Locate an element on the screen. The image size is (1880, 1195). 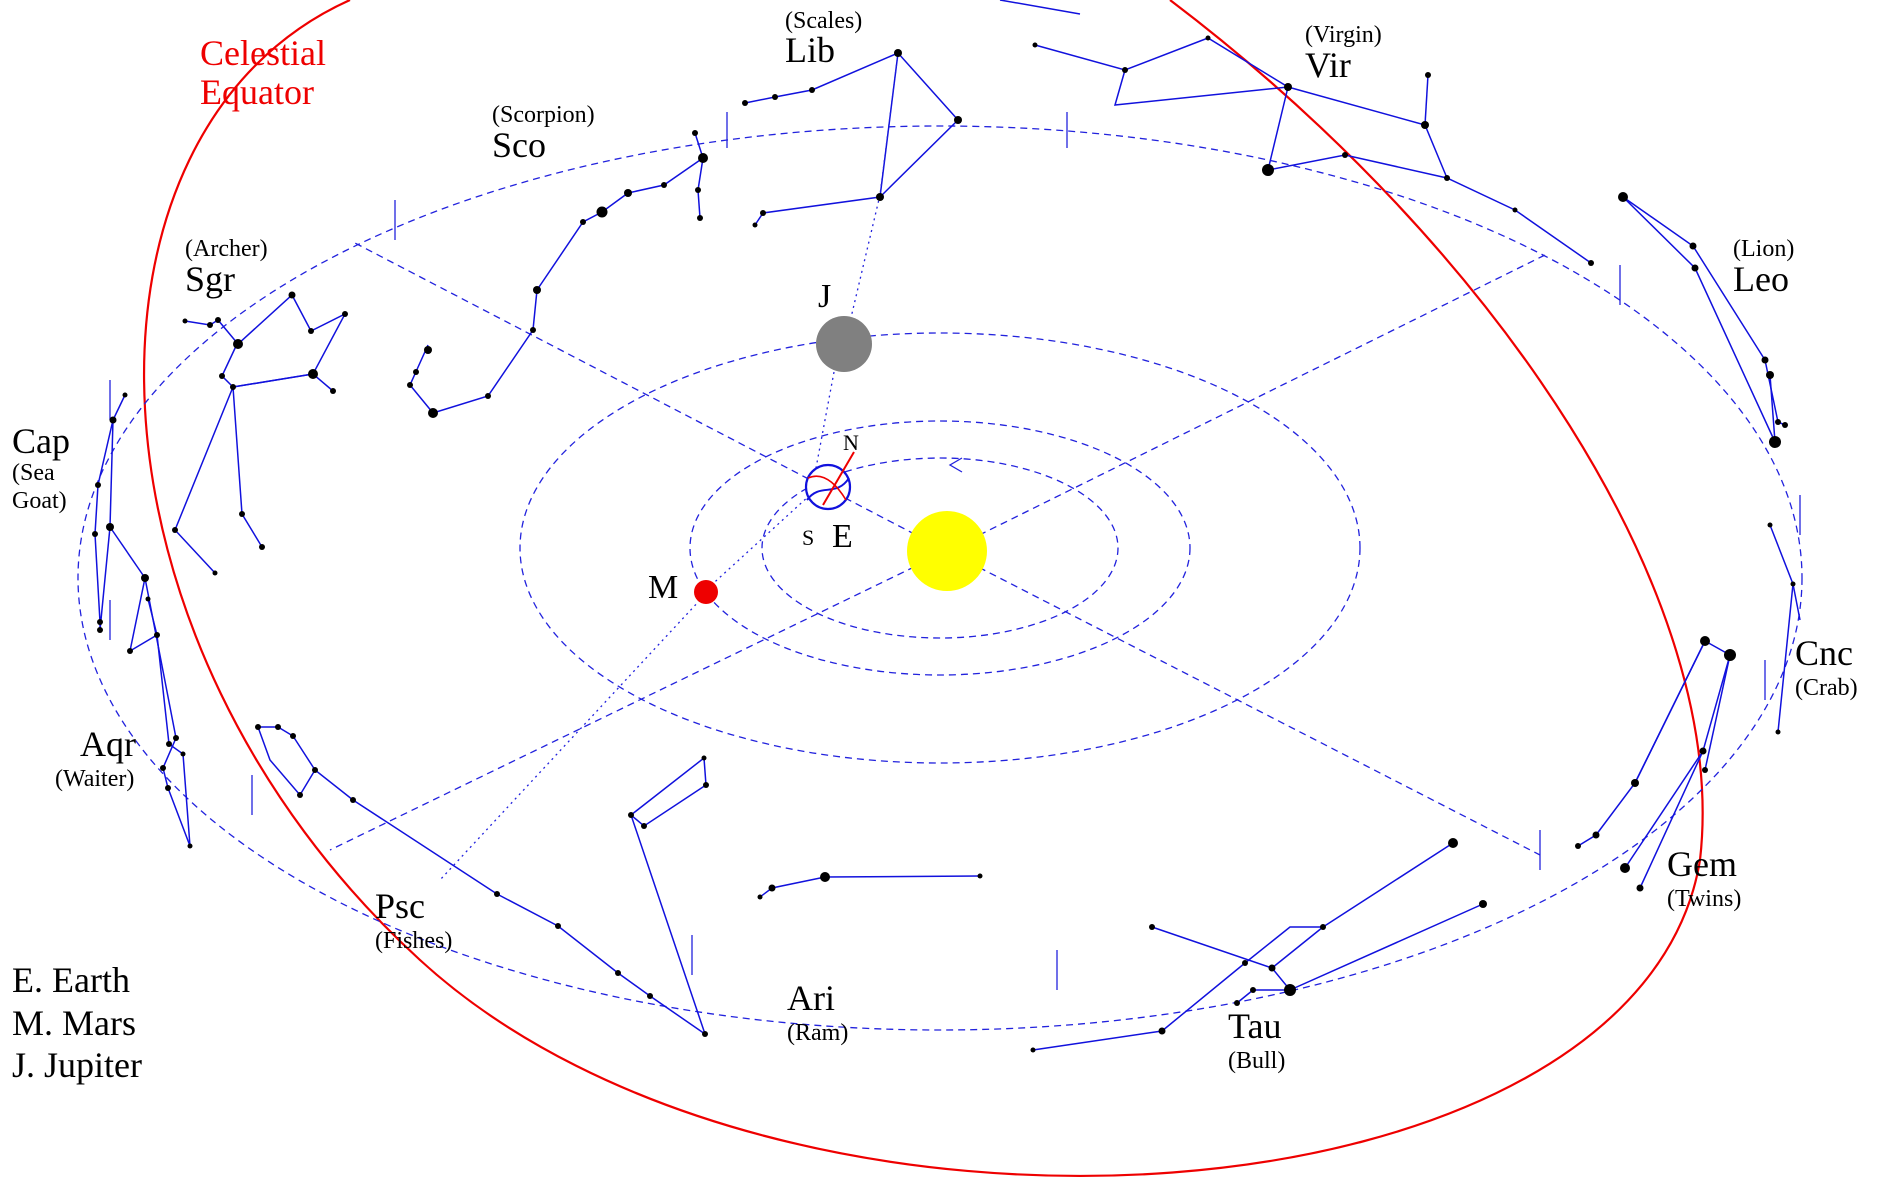
psc-abbr: Psc is located at coordinates (400, 906).